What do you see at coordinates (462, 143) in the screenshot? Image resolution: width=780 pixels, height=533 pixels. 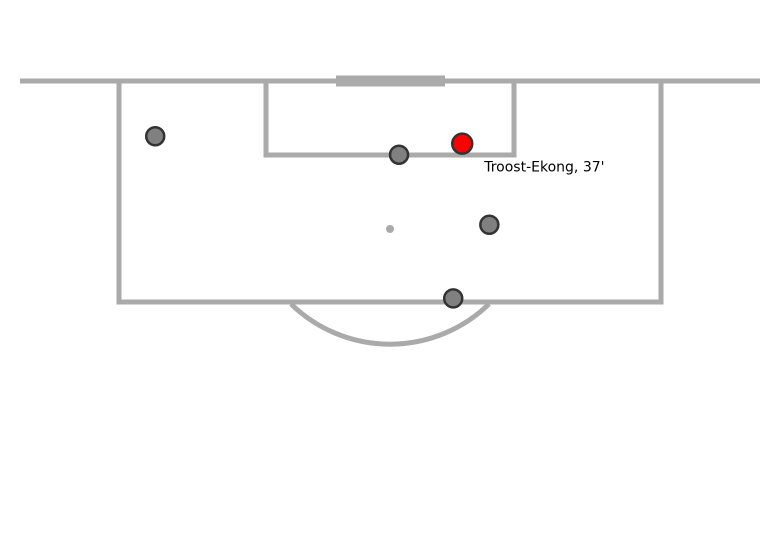 I see `shot-marker-highlight` at bounding box center [462, 143].